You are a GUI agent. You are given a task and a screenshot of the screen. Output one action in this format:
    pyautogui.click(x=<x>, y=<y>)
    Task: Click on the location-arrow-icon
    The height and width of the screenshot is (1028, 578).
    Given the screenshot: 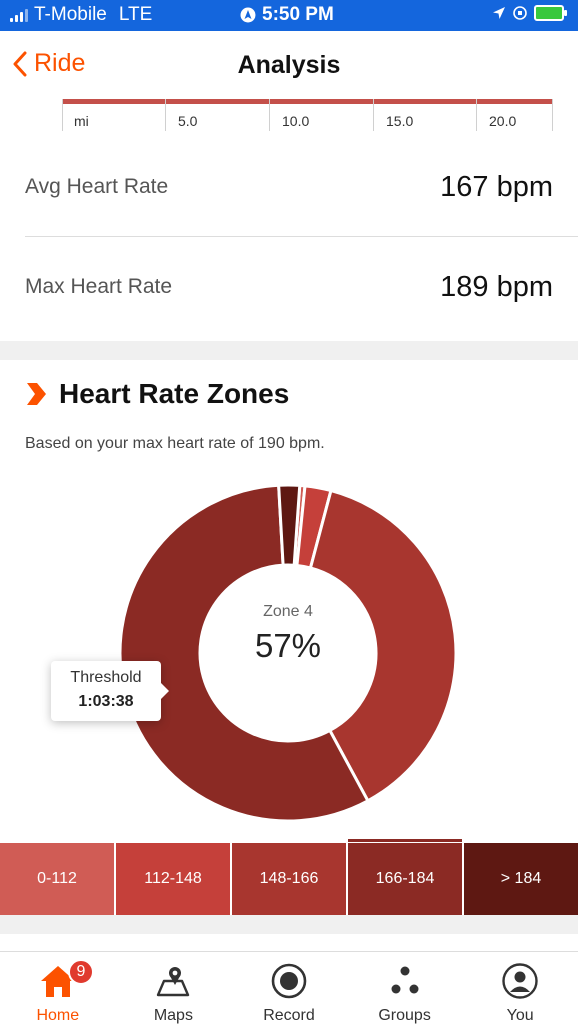 What is the action you would take?
    pyautogui.click(x=499, y=13)
    